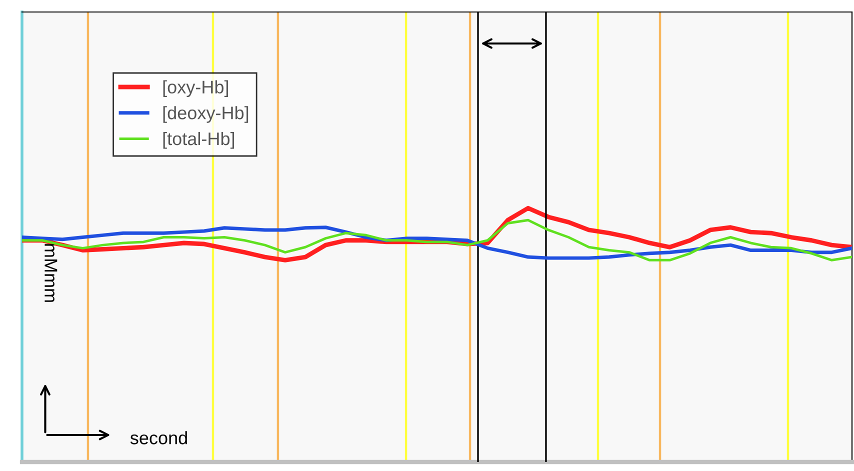 The height and width of the screenshot is (471, 854). What do you see at coordinates (51, 273) in the screenshot?
I see `y-axis-title: mMmm` at bounding box center [51, 273].